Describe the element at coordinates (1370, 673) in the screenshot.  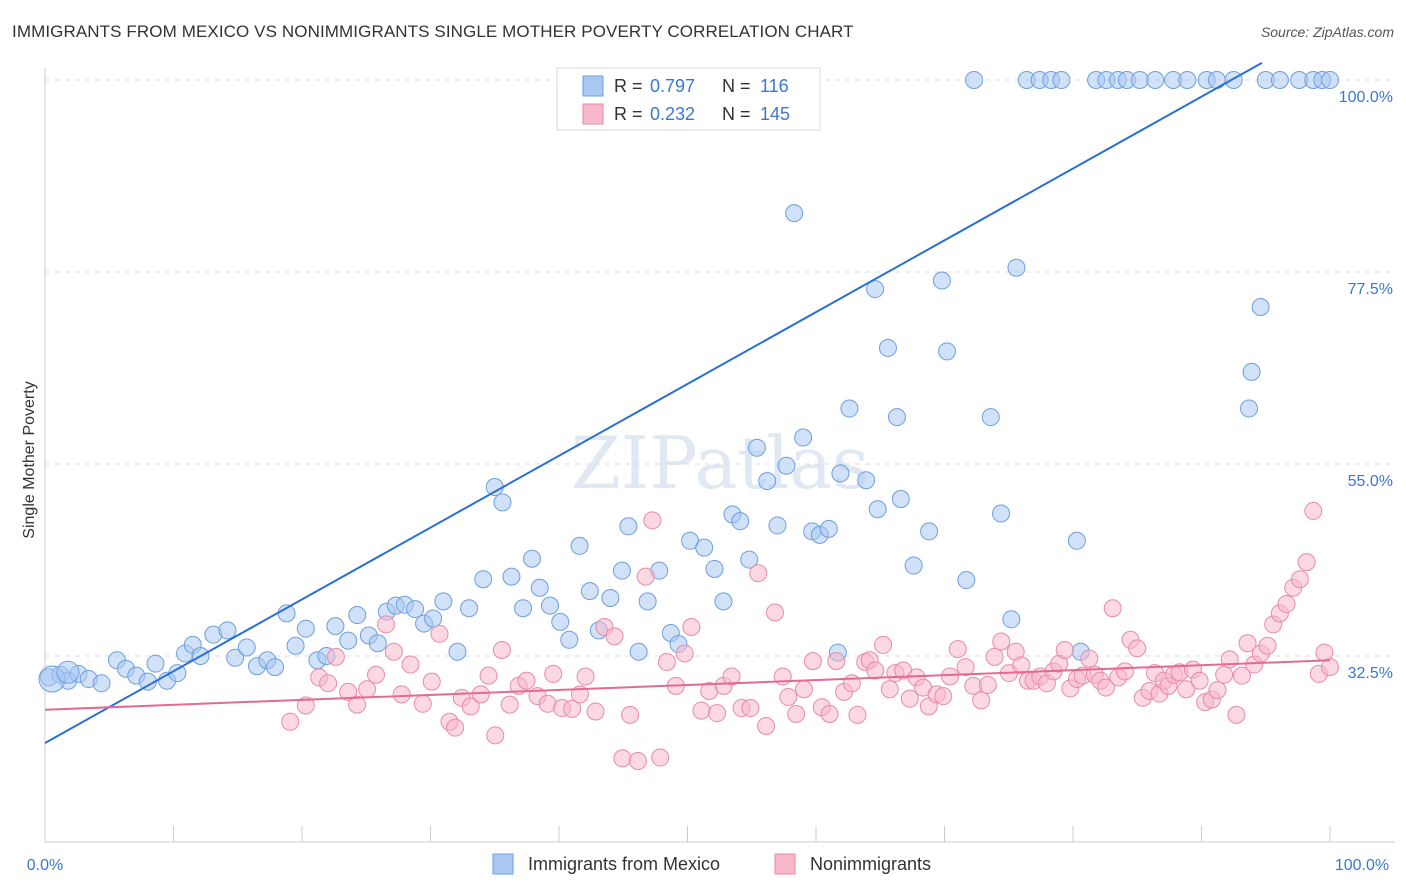
I see `y-tick-label: 32.5%` at that location.